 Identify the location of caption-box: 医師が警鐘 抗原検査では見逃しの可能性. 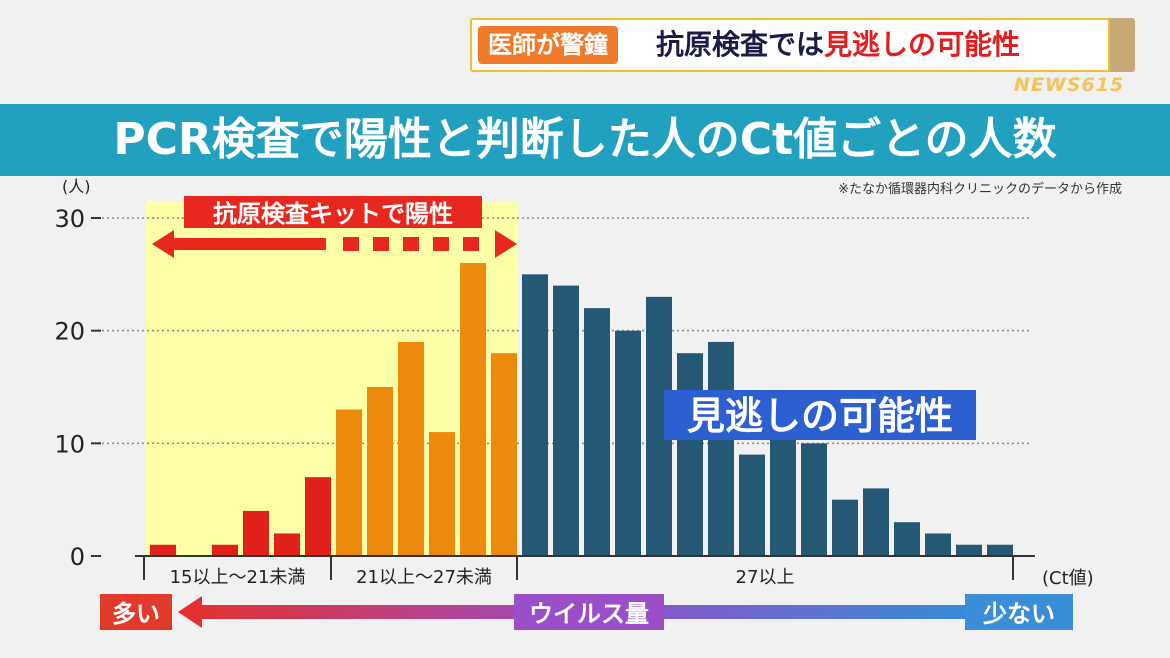
(790, 45).